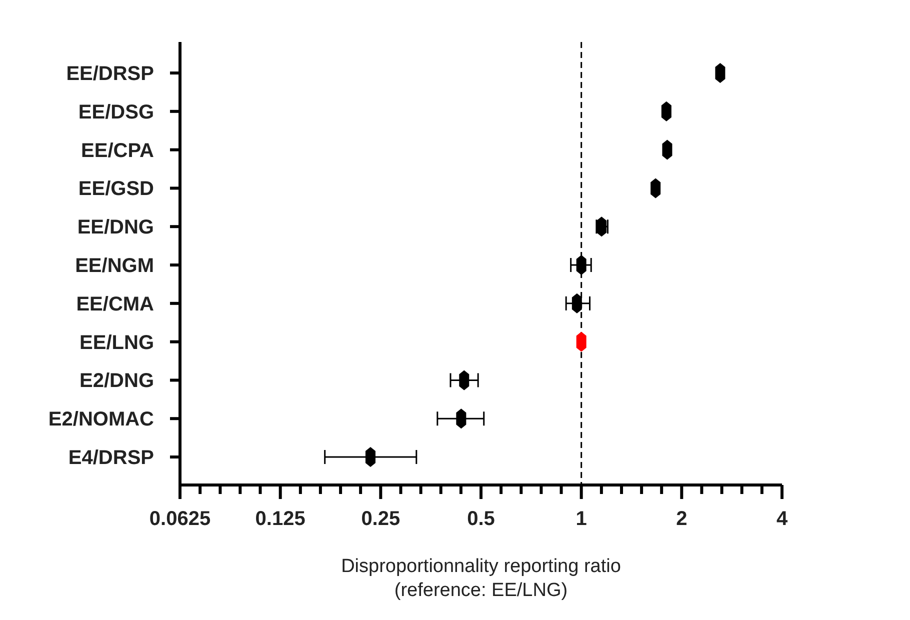  I want to click on y-tick-label: EE/CMA, so click(115, 304).